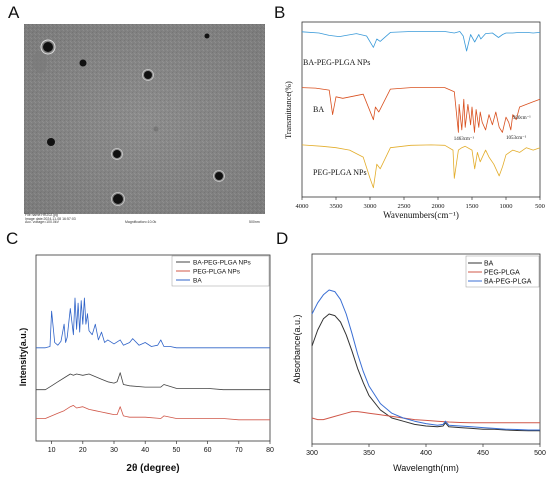 This screenshot has width=550, height=479. Describe the element at coordinates (270, 450) in the screenshot. I see `xrd-xtick-label: 80` at that location.